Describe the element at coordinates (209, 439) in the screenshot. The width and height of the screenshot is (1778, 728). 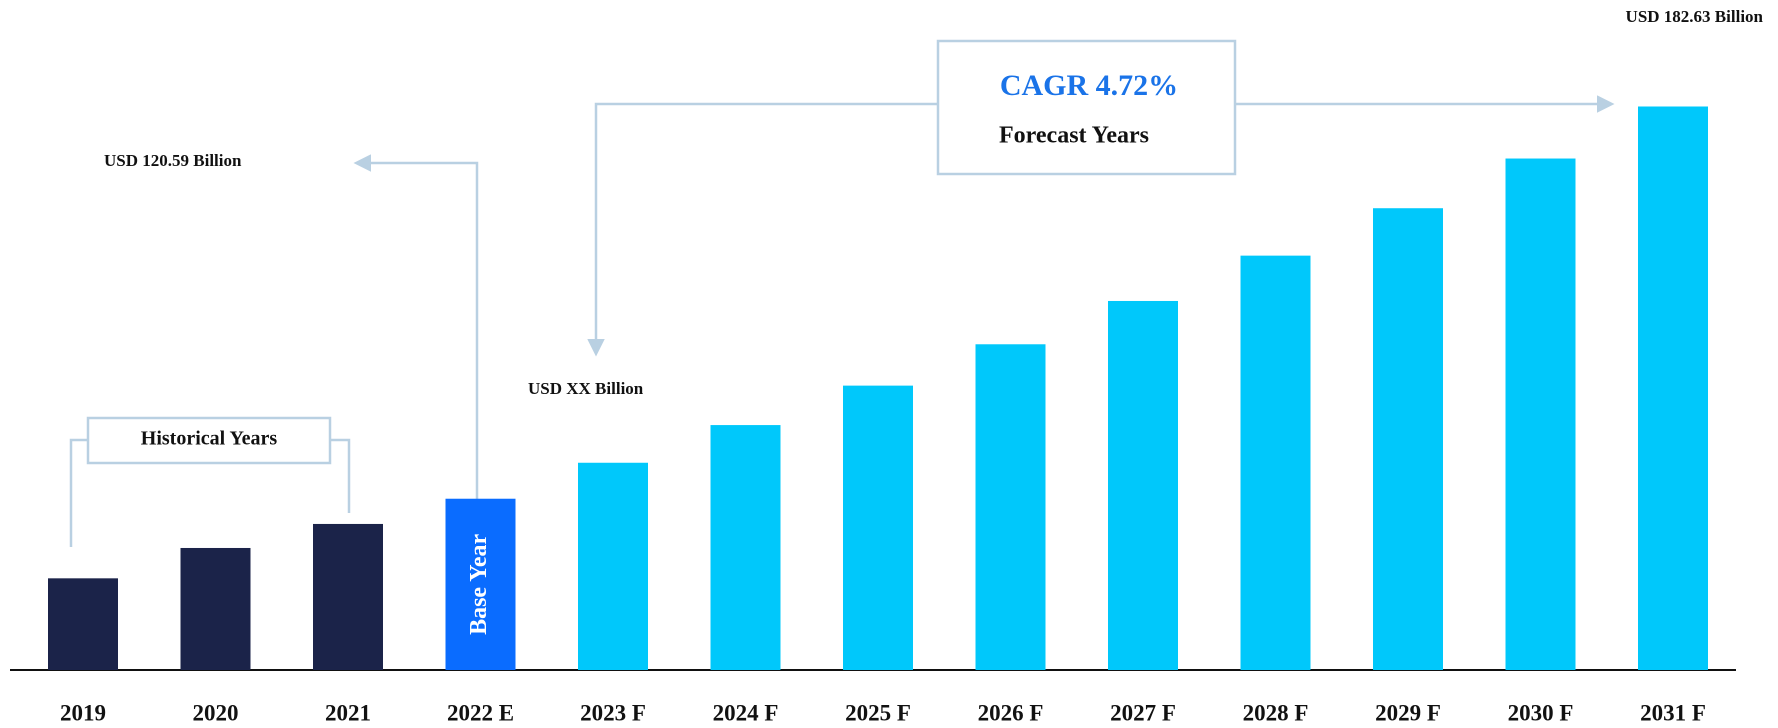
I see `annotation: Historical Years` at that location.